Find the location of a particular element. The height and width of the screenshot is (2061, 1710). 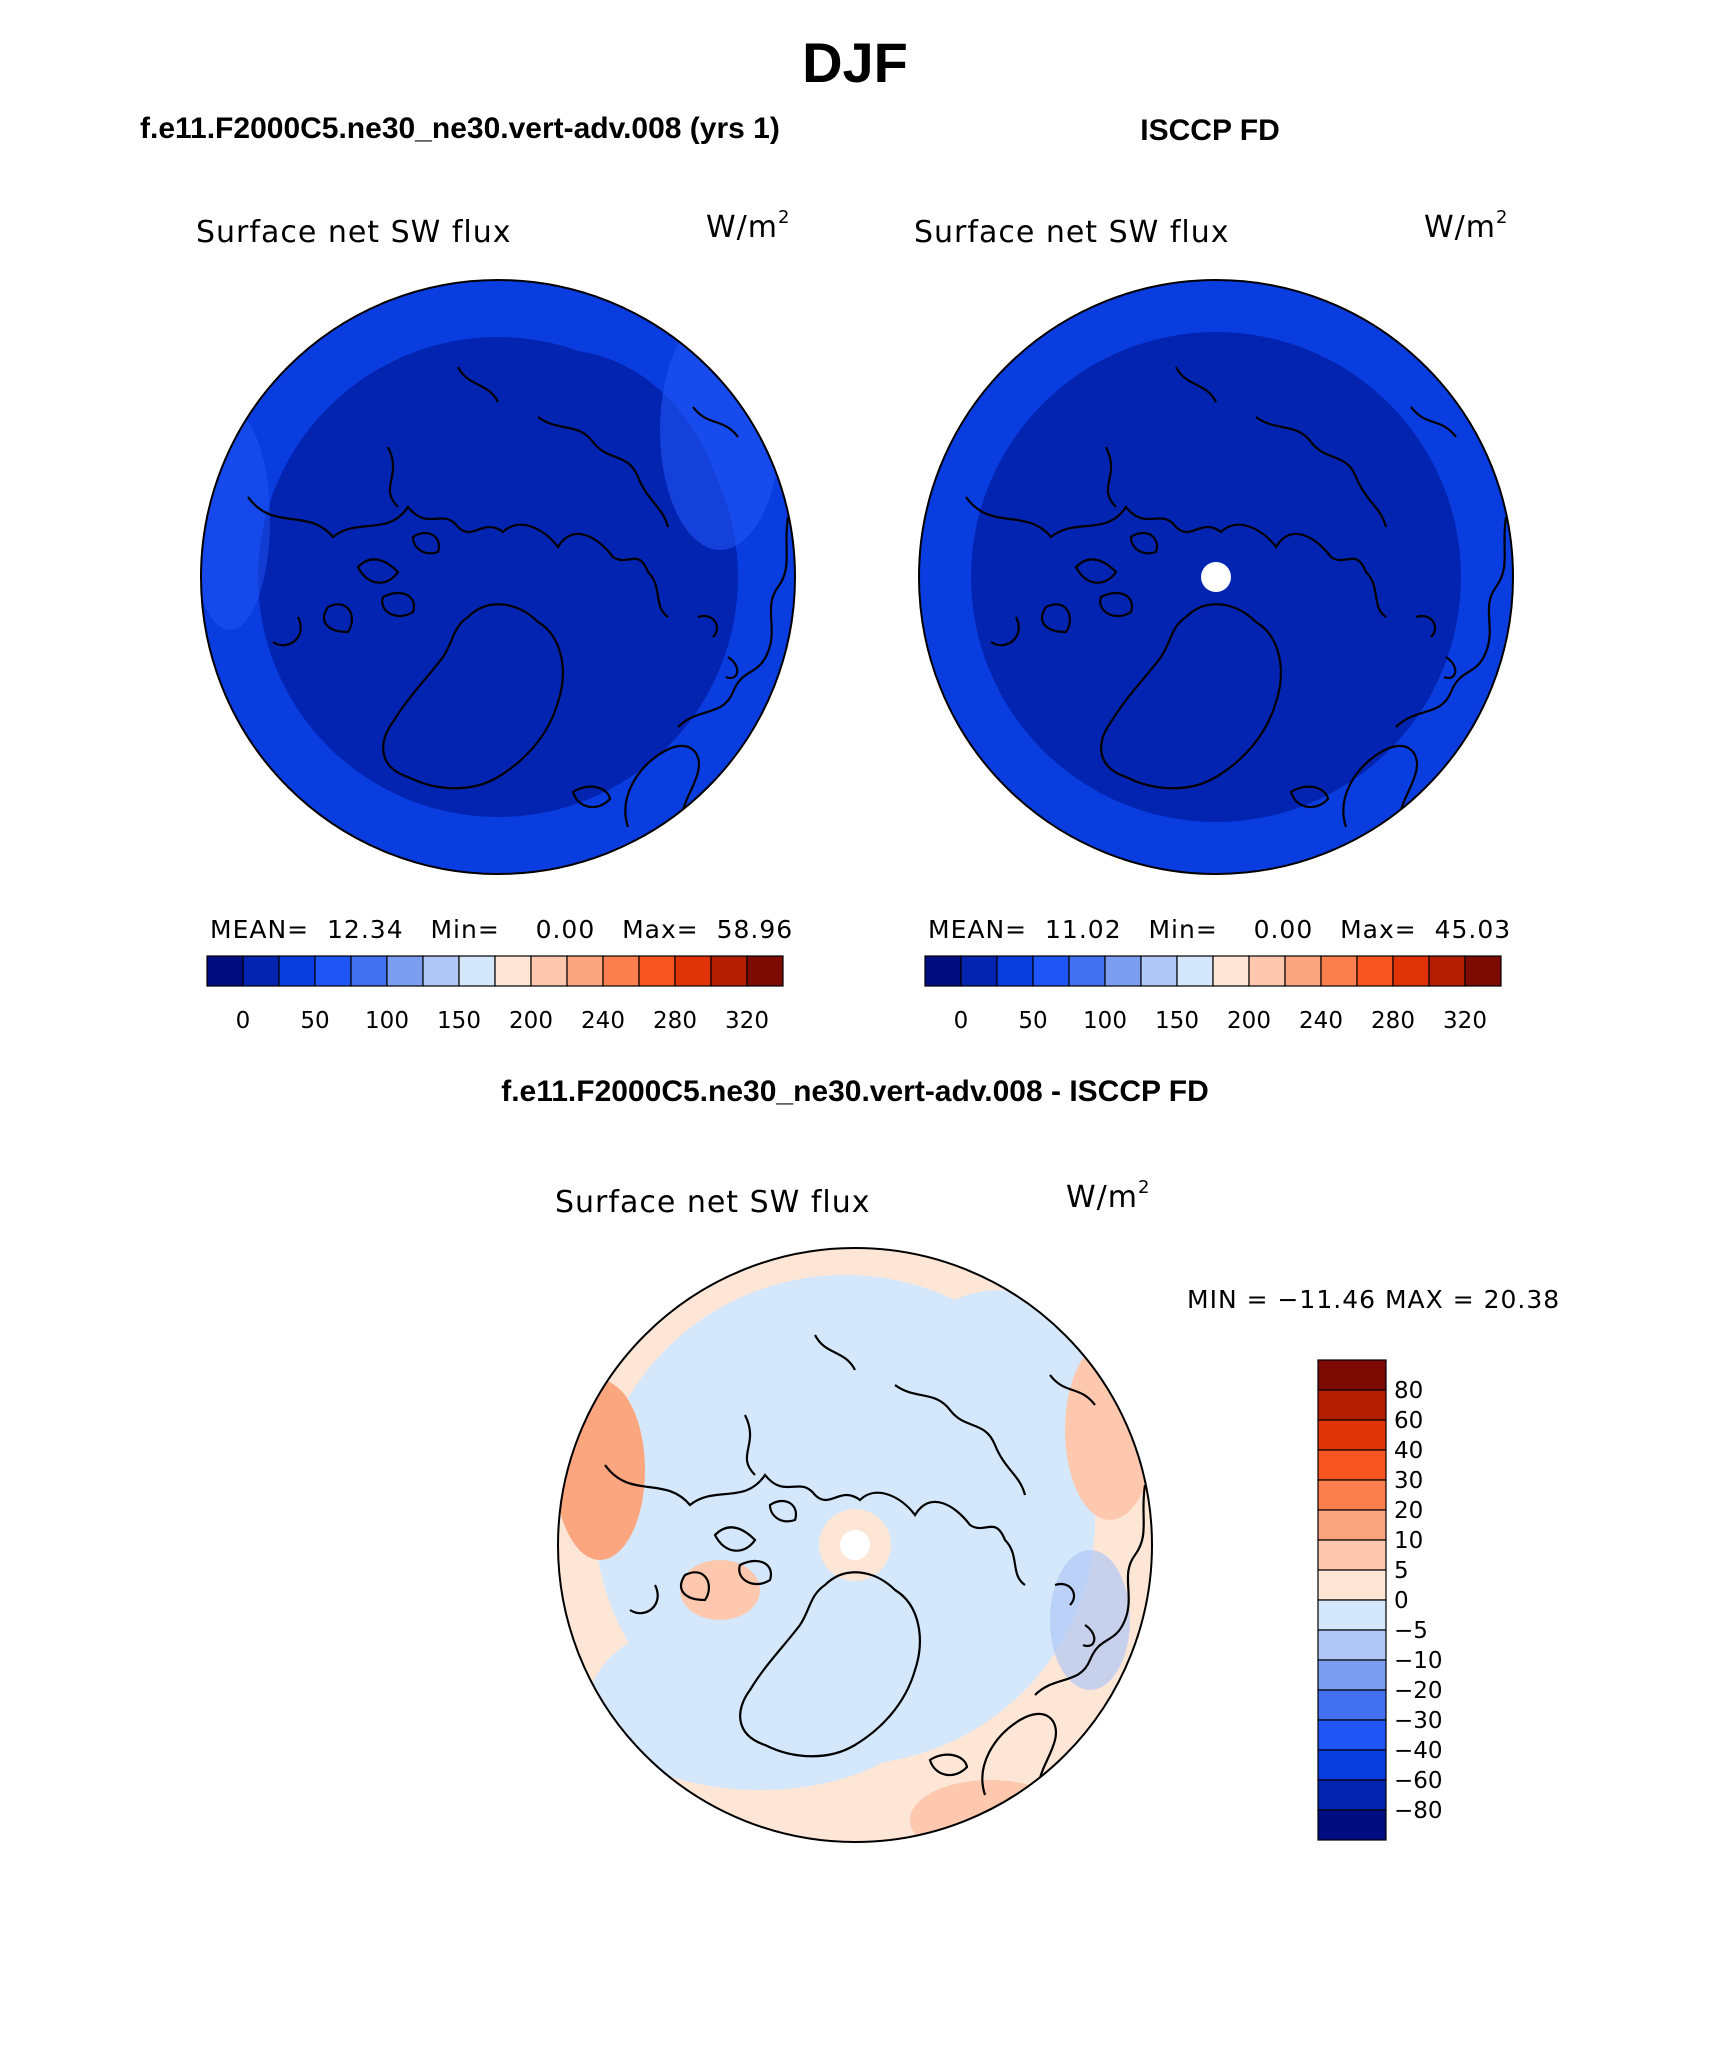

difference-variable-label: Surface net SW flux is located at coordinates (713, 1202).